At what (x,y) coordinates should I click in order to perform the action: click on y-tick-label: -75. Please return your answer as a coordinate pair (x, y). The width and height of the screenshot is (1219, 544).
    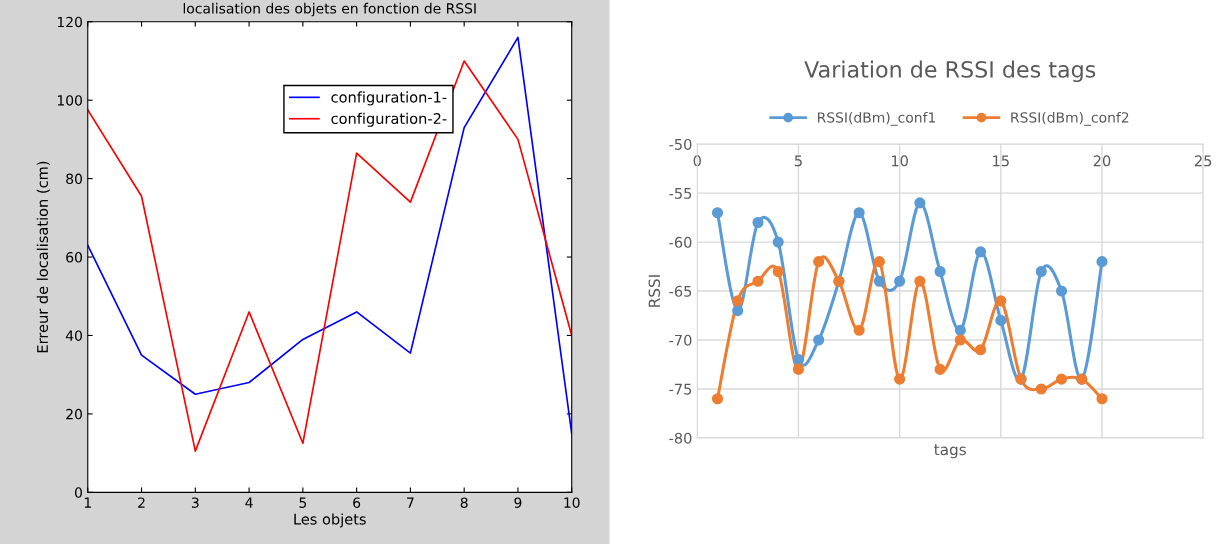
    Looking at the image, I should click on (680, 389).